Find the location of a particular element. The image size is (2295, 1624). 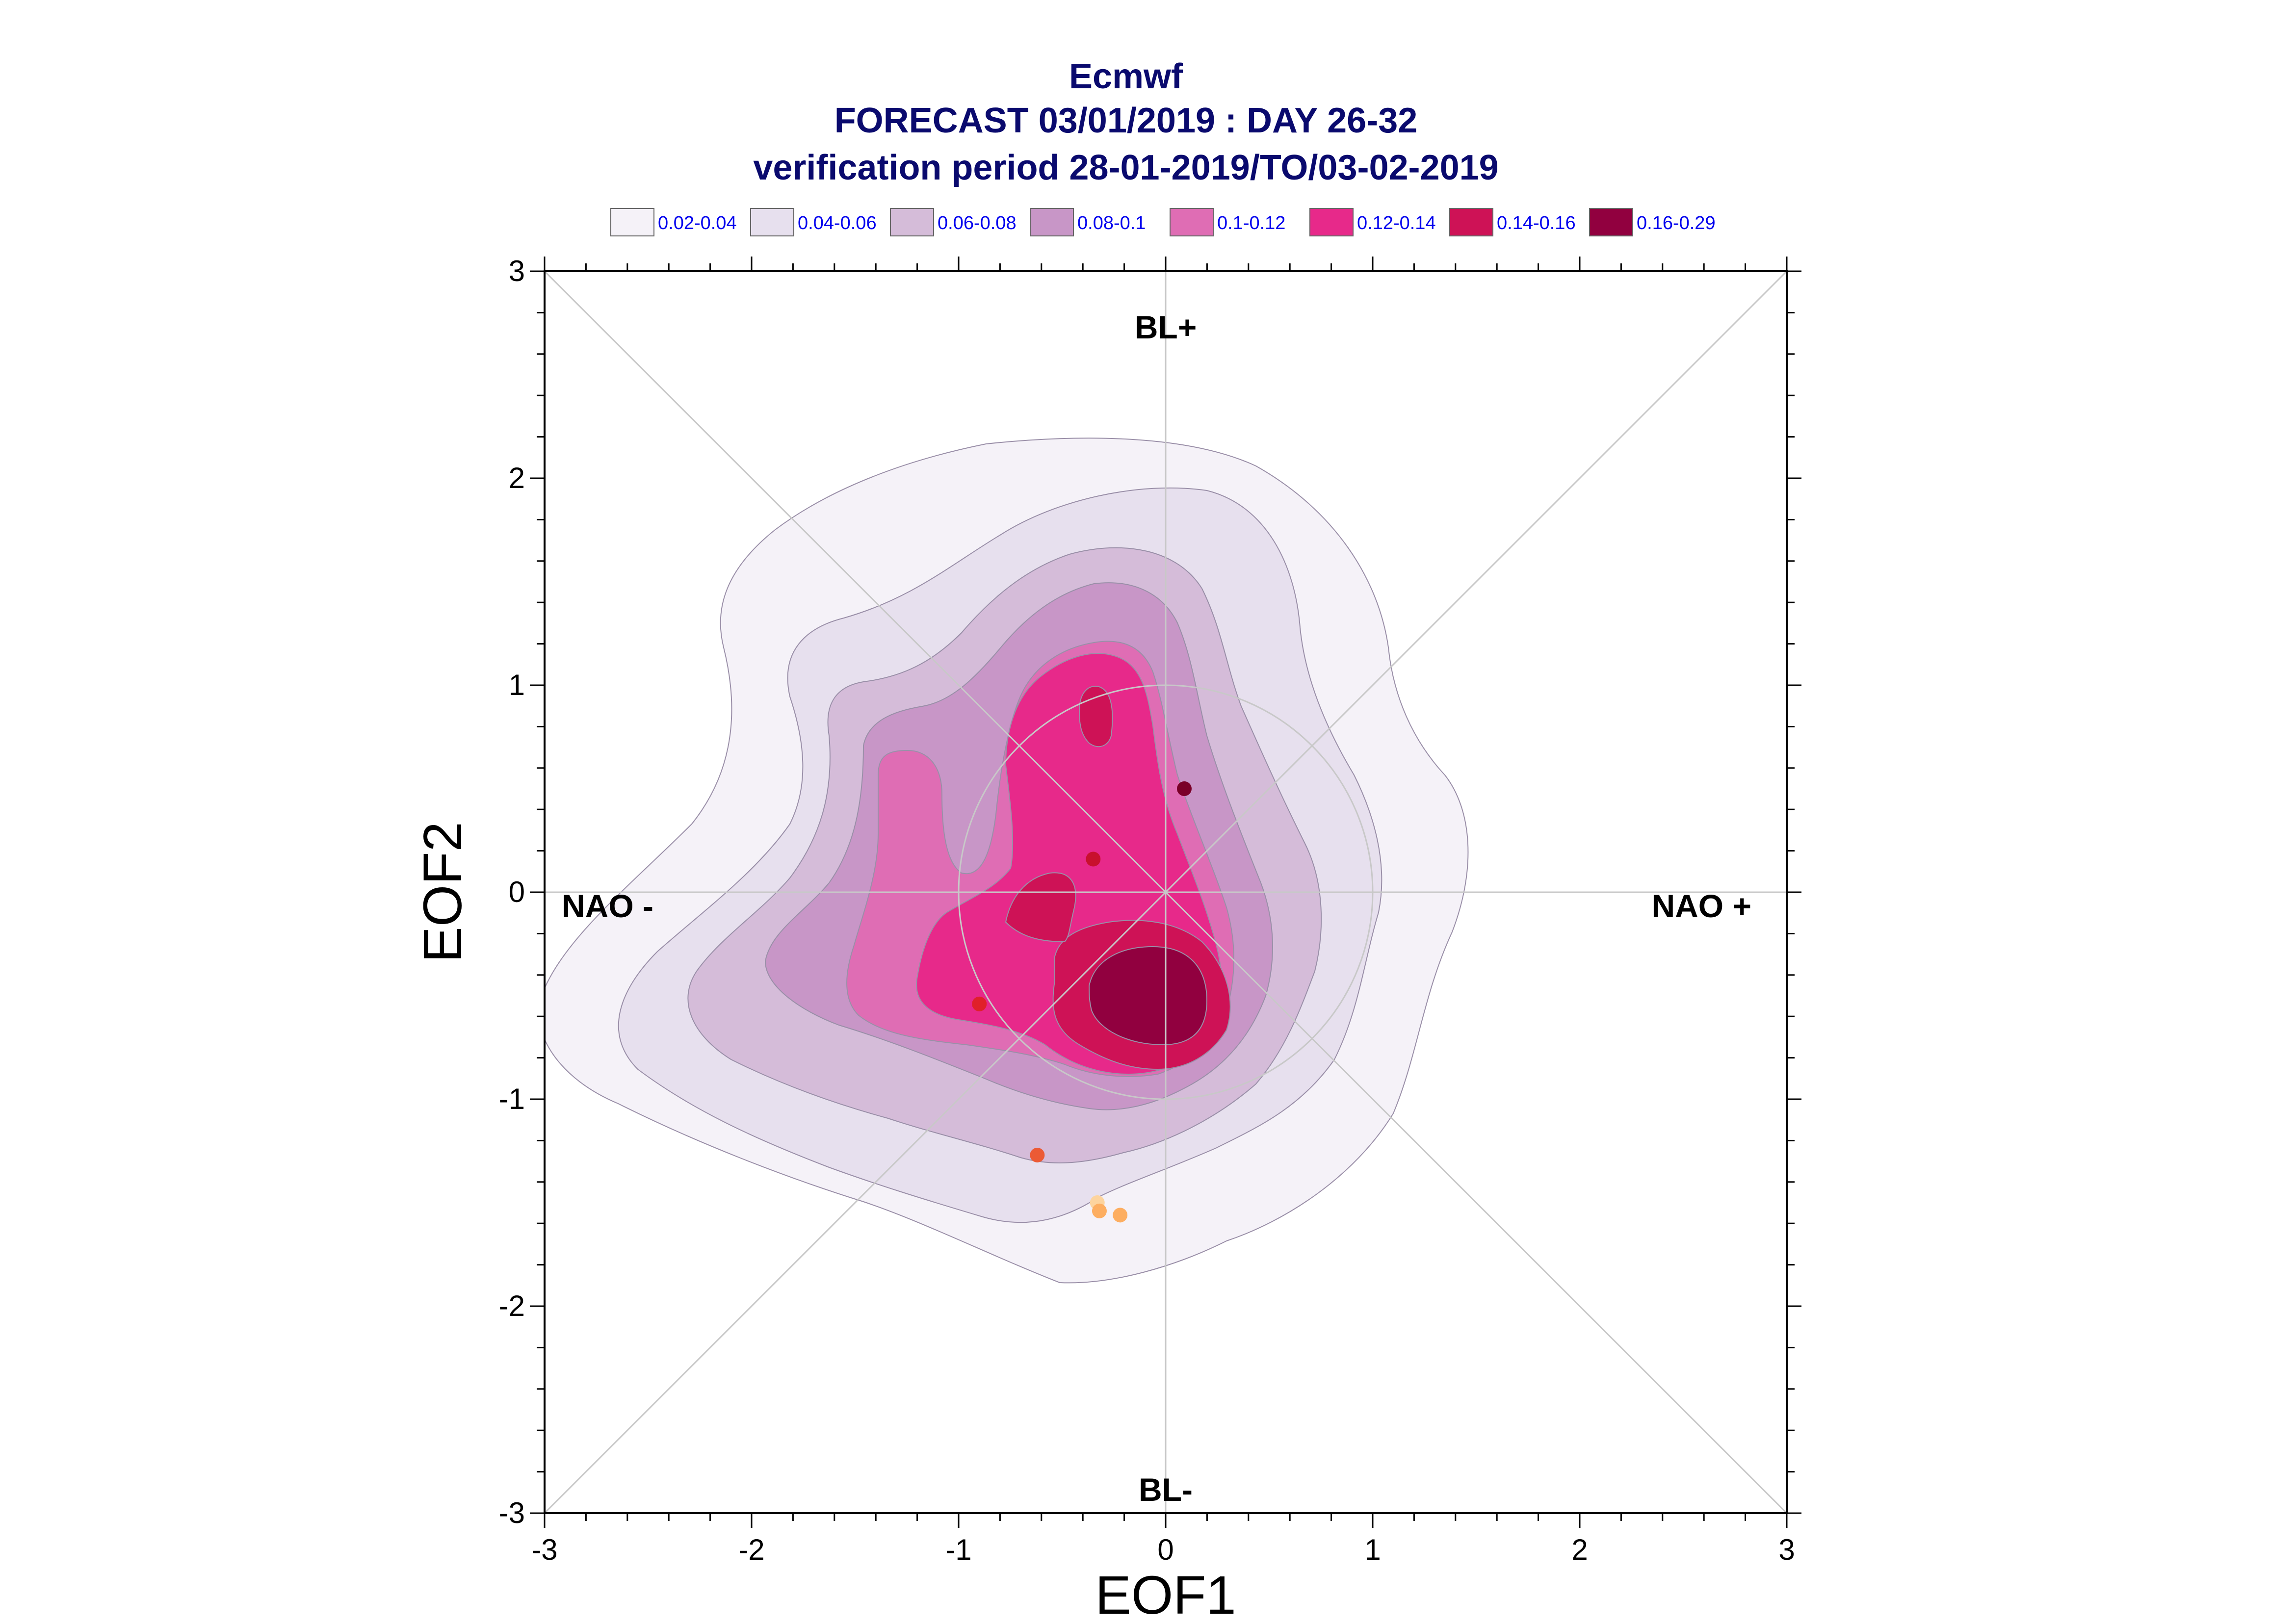

legend-item: 0.1-0.12 is located at coordinates (1227, 222).